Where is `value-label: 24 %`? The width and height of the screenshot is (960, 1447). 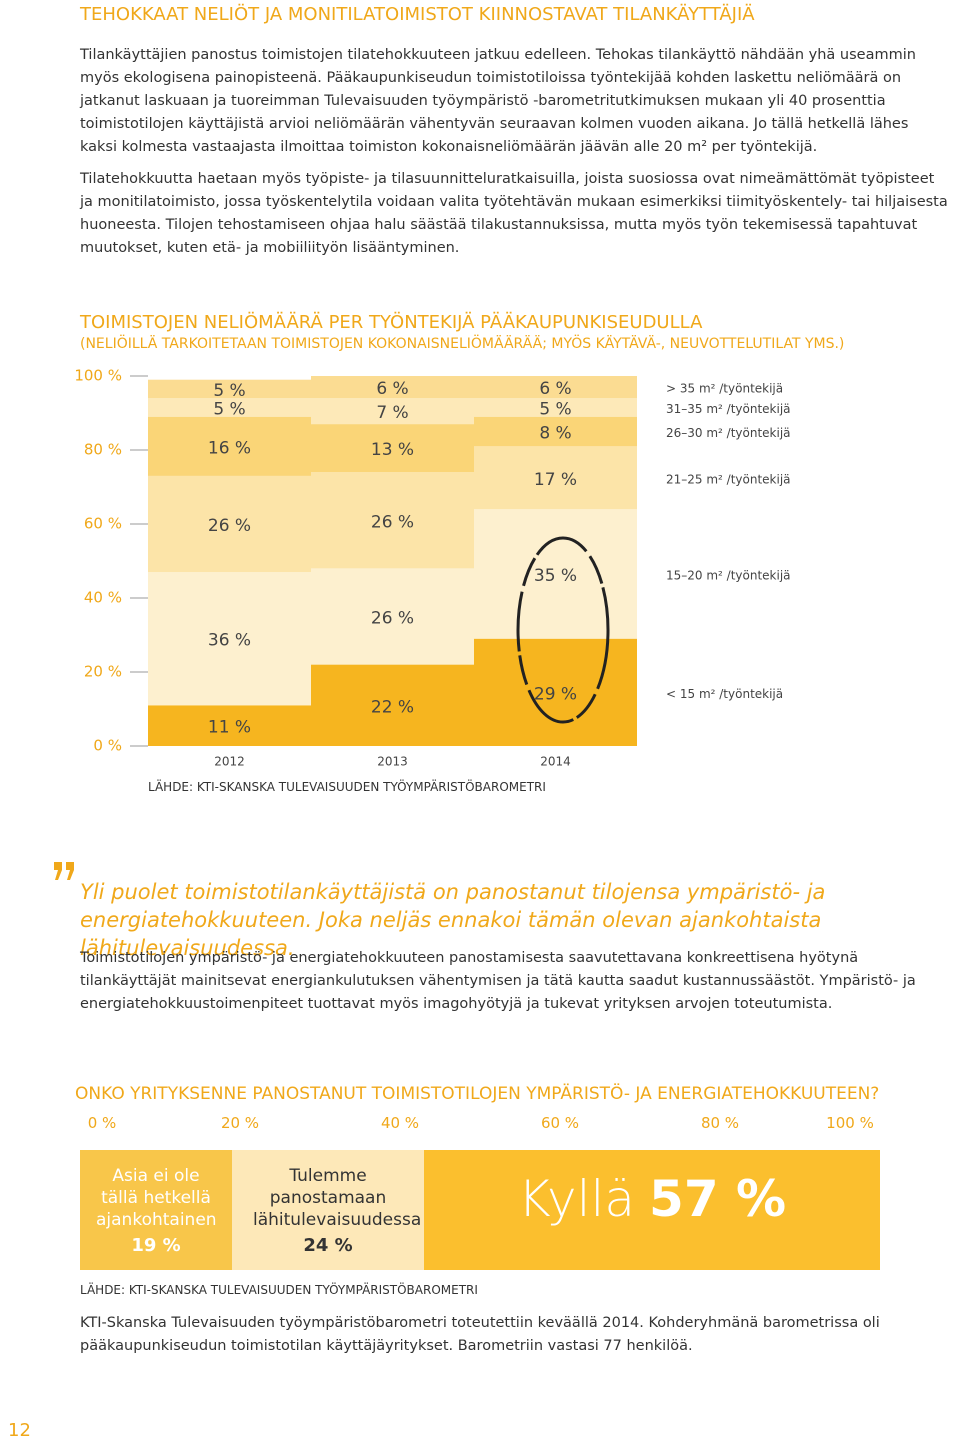
value-label: 24 % is located at coordinates (328, 1245).